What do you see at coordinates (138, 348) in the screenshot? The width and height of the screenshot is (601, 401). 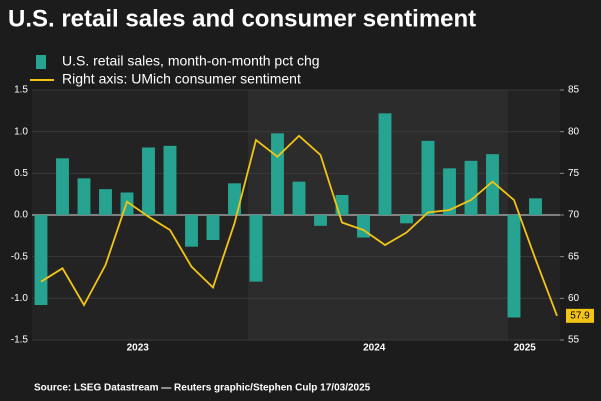 I see `x-tick-label: 2023` at bounding box center [138, 348].